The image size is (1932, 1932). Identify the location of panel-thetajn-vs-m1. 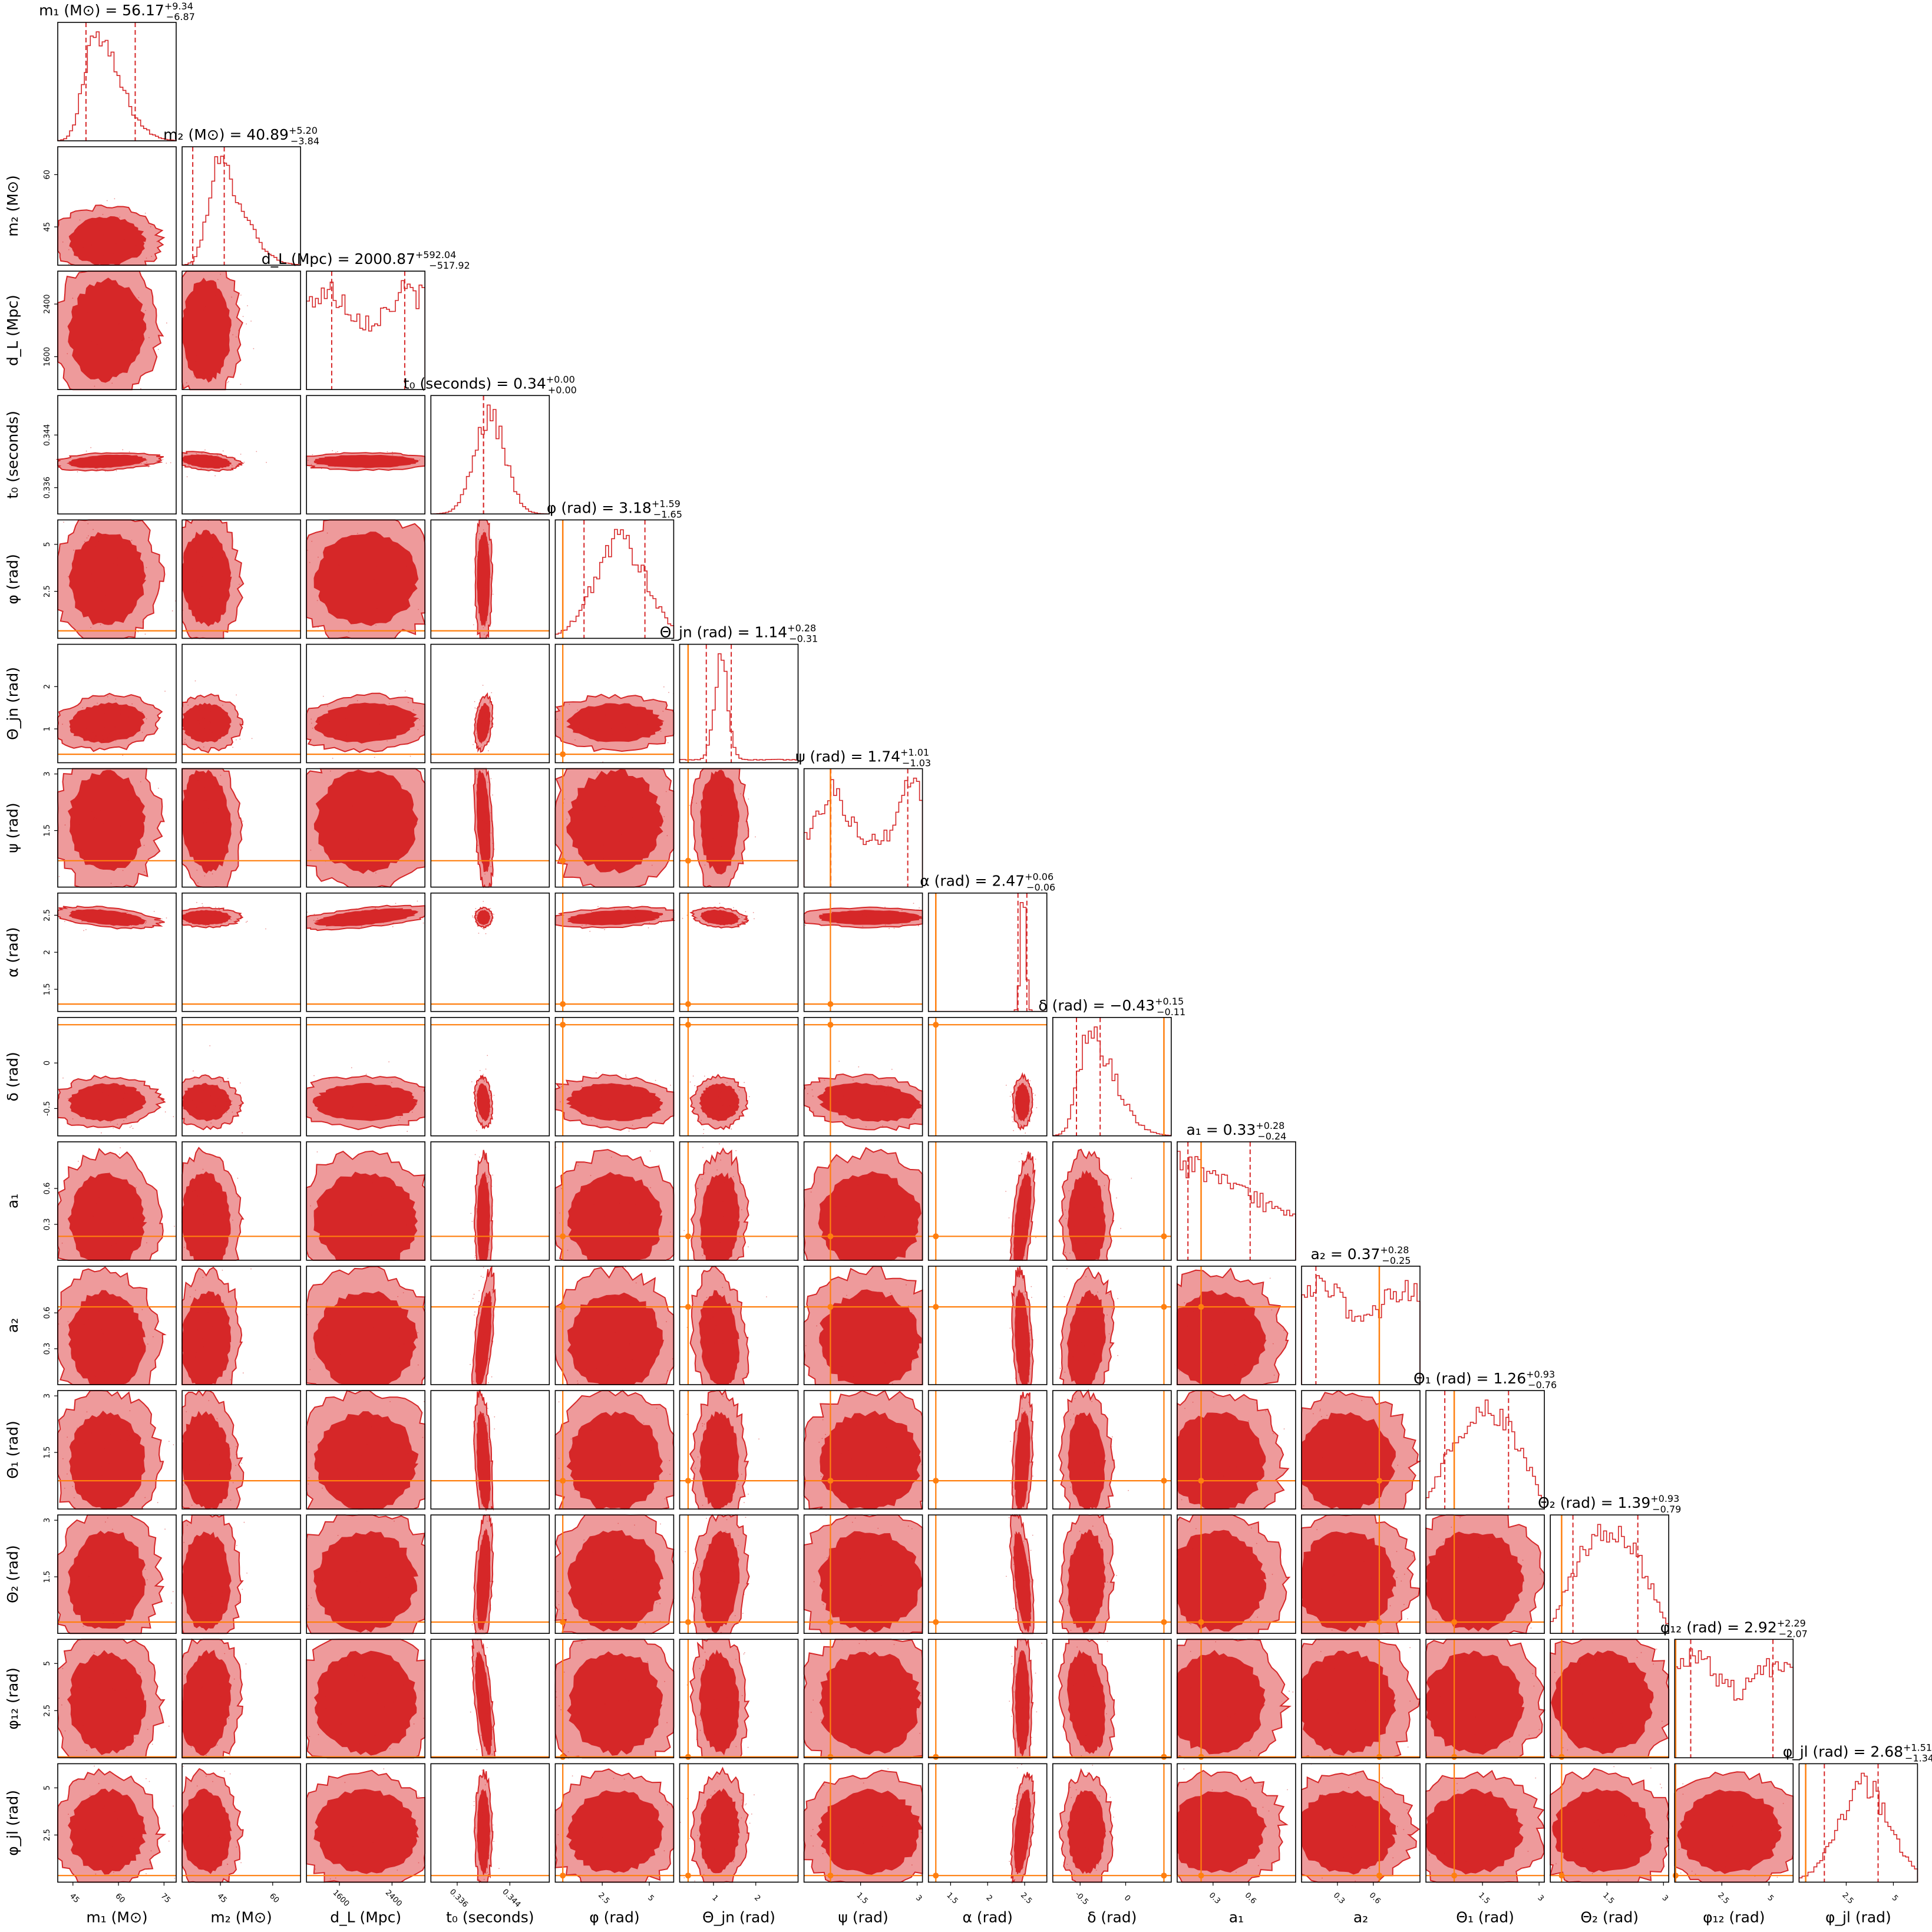
(117, 704).